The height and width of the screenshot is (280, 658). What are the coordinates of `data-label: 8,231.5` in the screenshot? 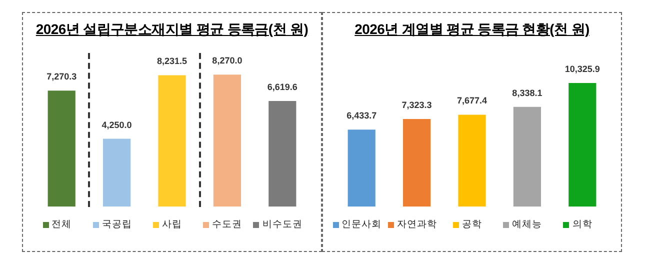 It's located at (172, 61).